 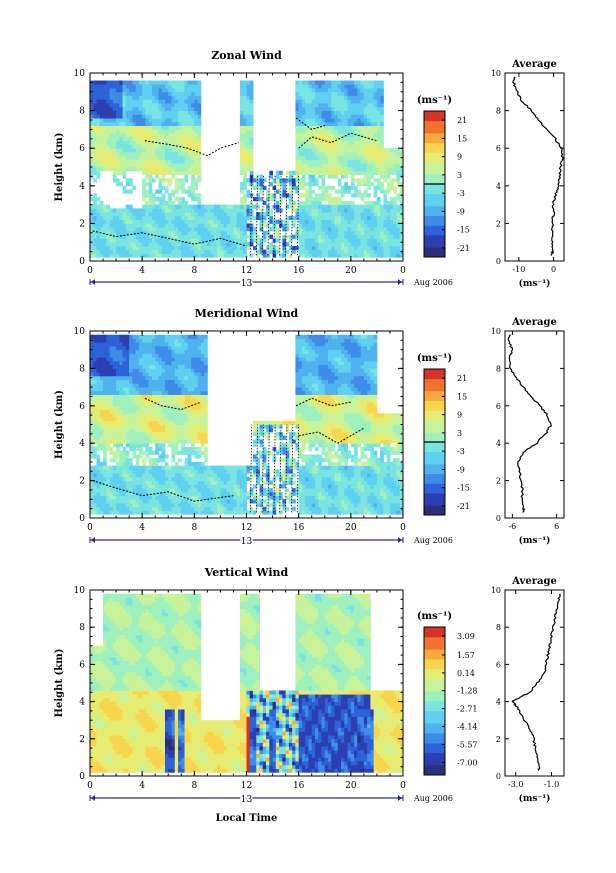 What do you see at coordinates (538, 166) in the screenshot?
I see `average-profile-line` at bounding box center [538, 166].